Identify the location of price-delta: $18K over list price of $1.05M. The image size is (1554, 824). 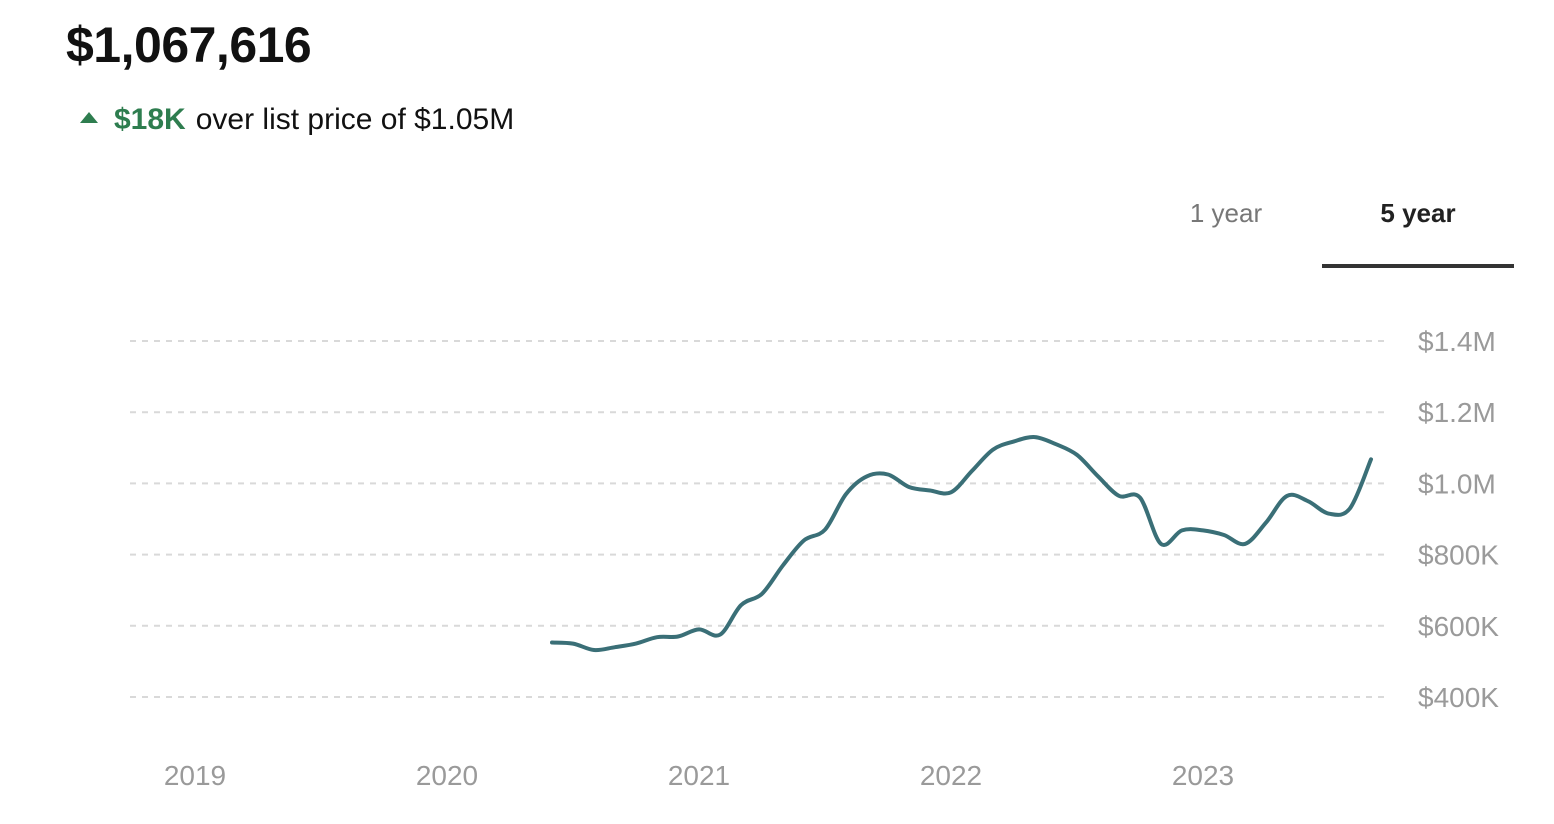
(297, 120).